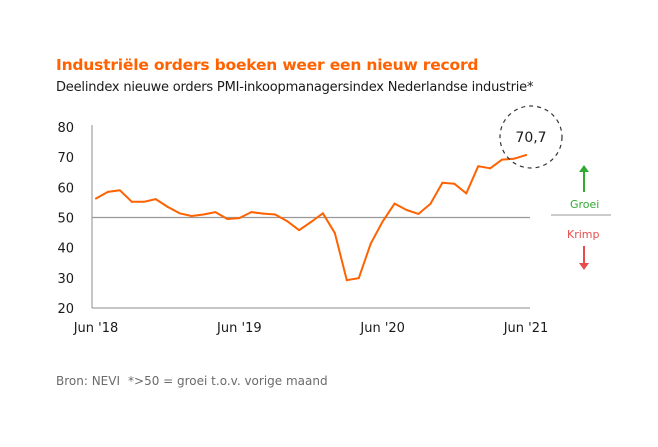  What do you see at coordinates (65, 279) in the screenshot?
I see `y-tick-label: 30` at bounding box center [65, 279].